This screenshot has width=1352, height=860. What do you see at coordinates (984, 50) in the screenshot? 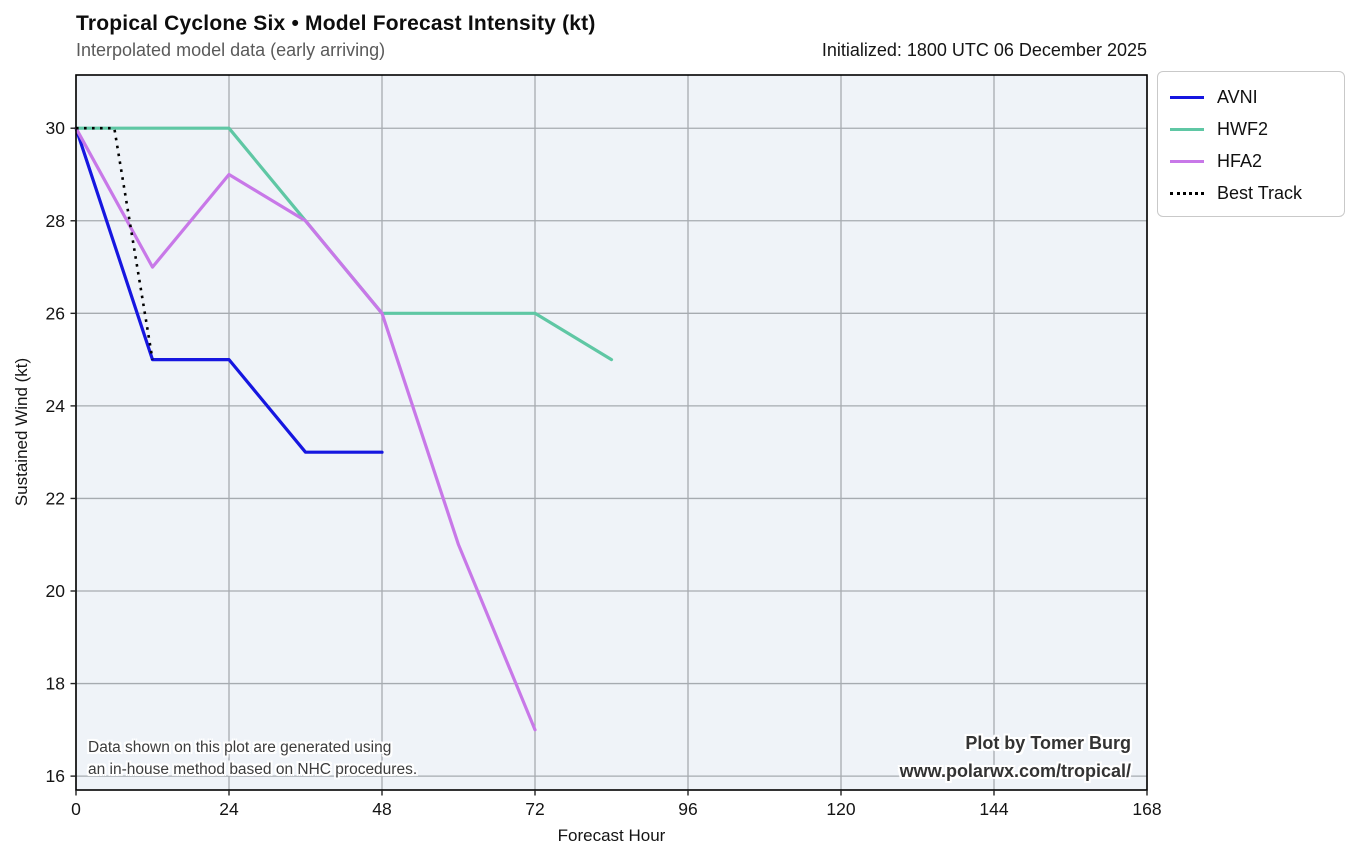
I see `initialized-timestamp: Initialized: 1800 UTC 06 December 2025` at bounding box center [984, 50].